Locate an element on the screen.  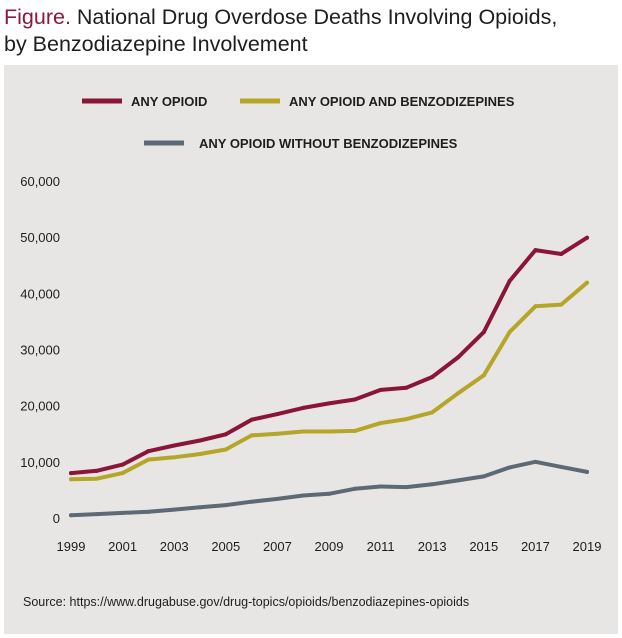
x-tick-label: 2009 is located at coordinates (329, 546).